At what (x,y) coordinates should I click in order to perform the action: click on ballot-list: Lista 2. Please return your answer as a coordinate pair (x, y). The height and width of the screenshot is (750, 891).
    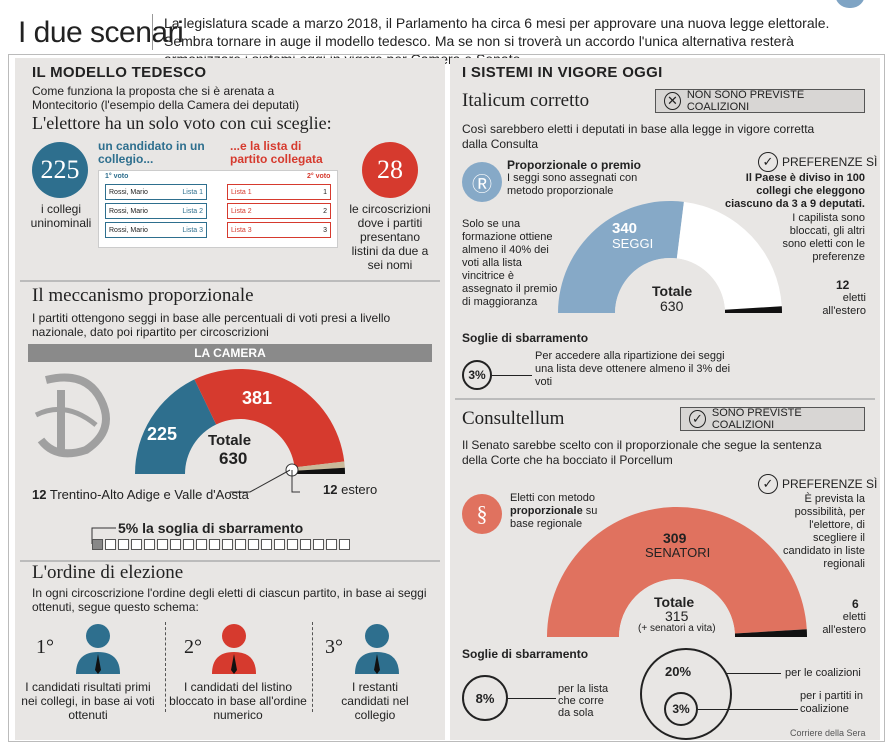
    Looking at the image, I should click on (192, 211).